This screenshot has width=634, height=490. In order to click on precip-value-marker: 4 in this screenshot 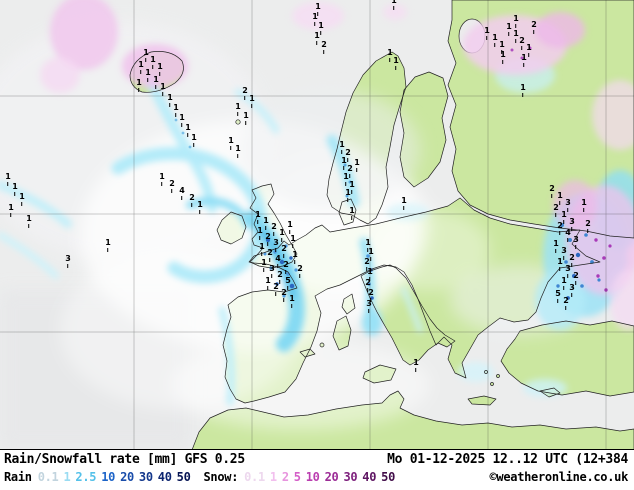, I will do `click(278, 261)`.